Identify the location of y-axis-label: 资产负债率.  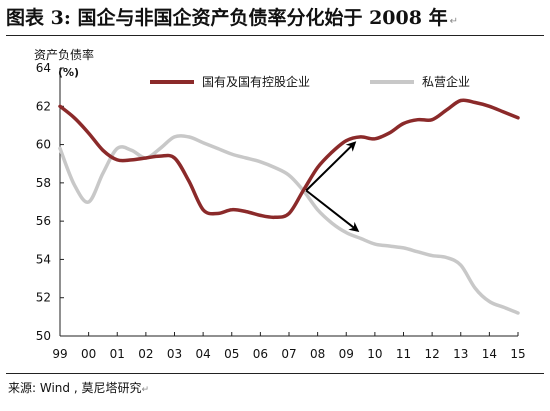
(64, 55).